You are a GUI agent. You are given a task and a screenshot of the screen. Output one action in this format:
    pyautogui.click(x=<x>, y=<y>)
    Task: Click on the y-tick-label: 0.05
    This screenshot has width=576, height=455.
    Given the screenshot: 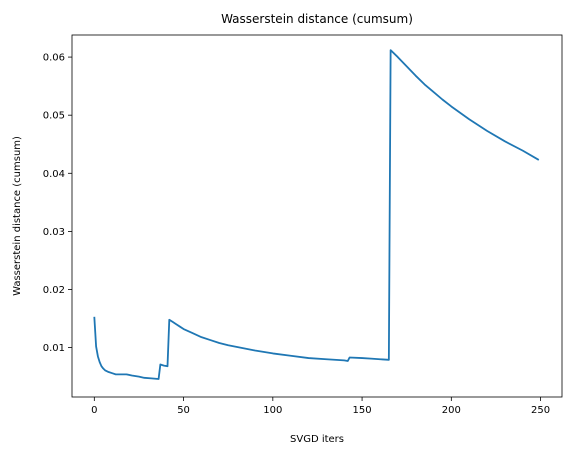 What is the action you would take?
    pyautogui.click(x=54, y=116)
    